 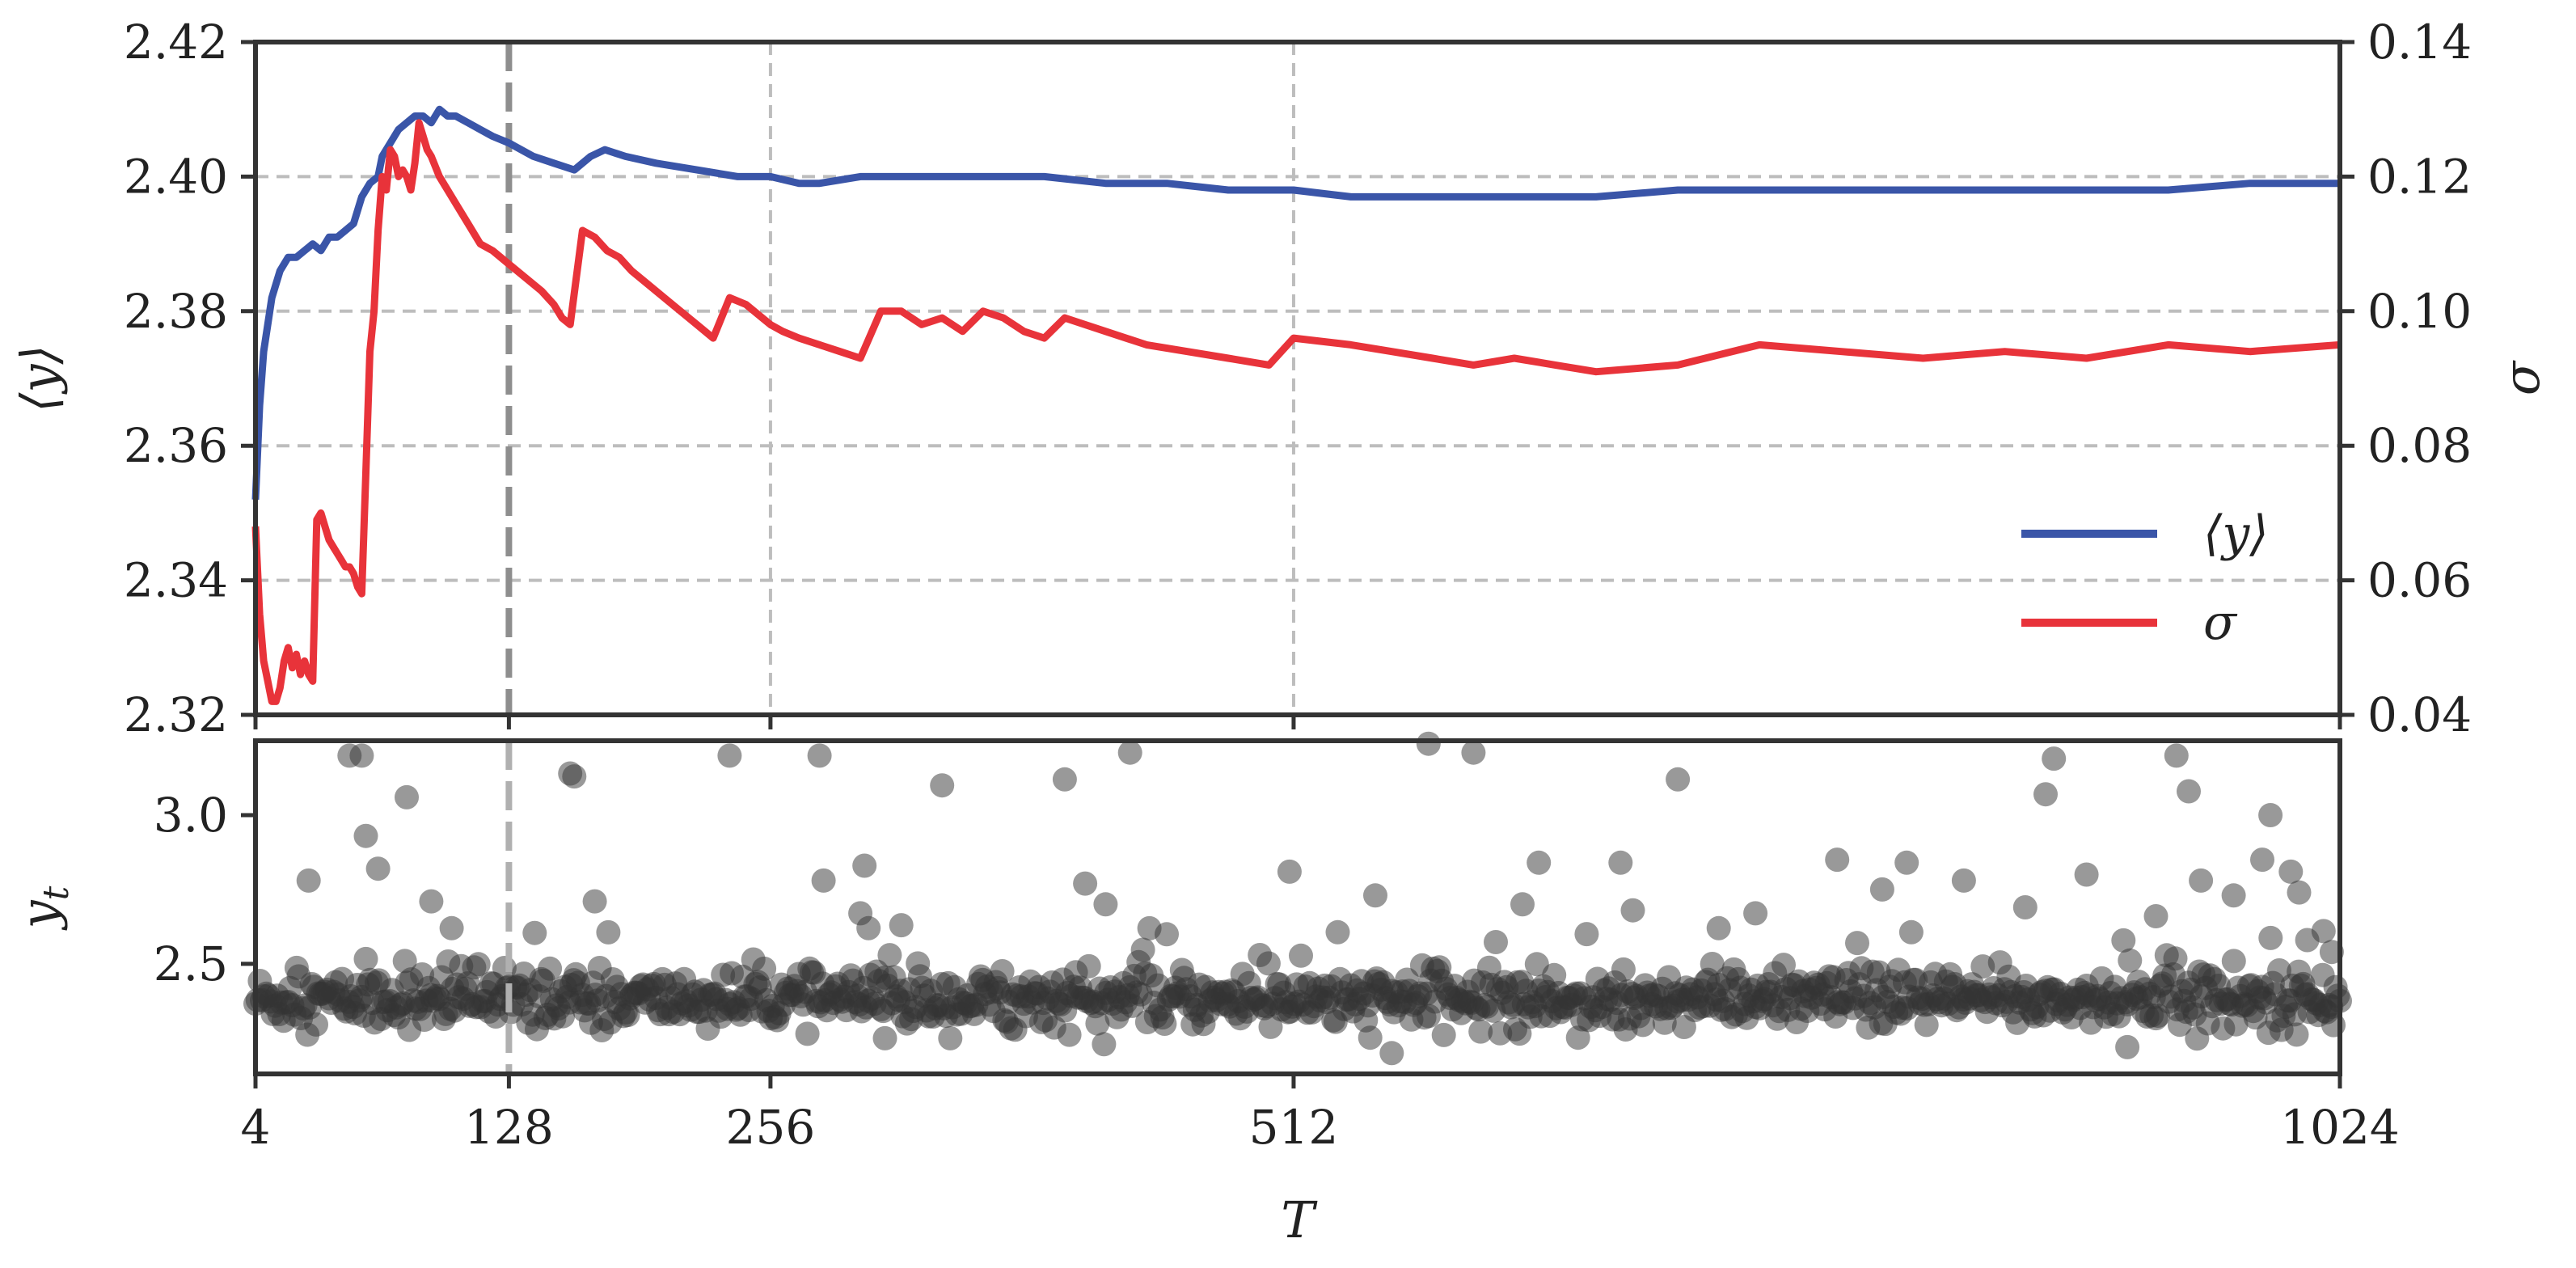 I want to click on bottom-y-tick-label: 2.5, so click(x=191, y=963).